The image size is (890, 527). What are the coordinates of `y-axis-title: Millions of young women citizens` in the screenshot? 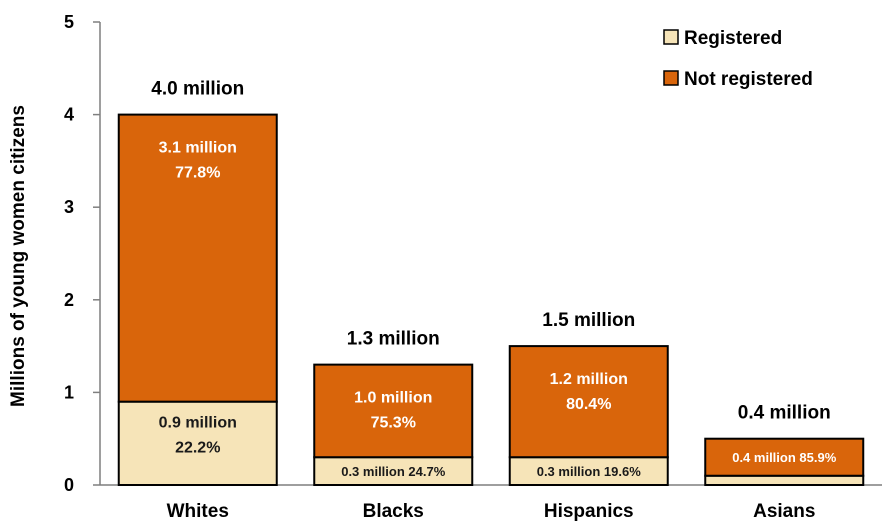 It's located at (18, 256).